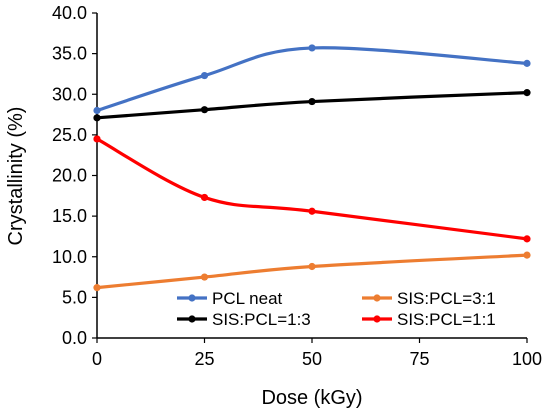  Describe the element at coordinates (261, 319) in the screenshot. I see `legend-label: SIS:PCL=1:3` at that location.